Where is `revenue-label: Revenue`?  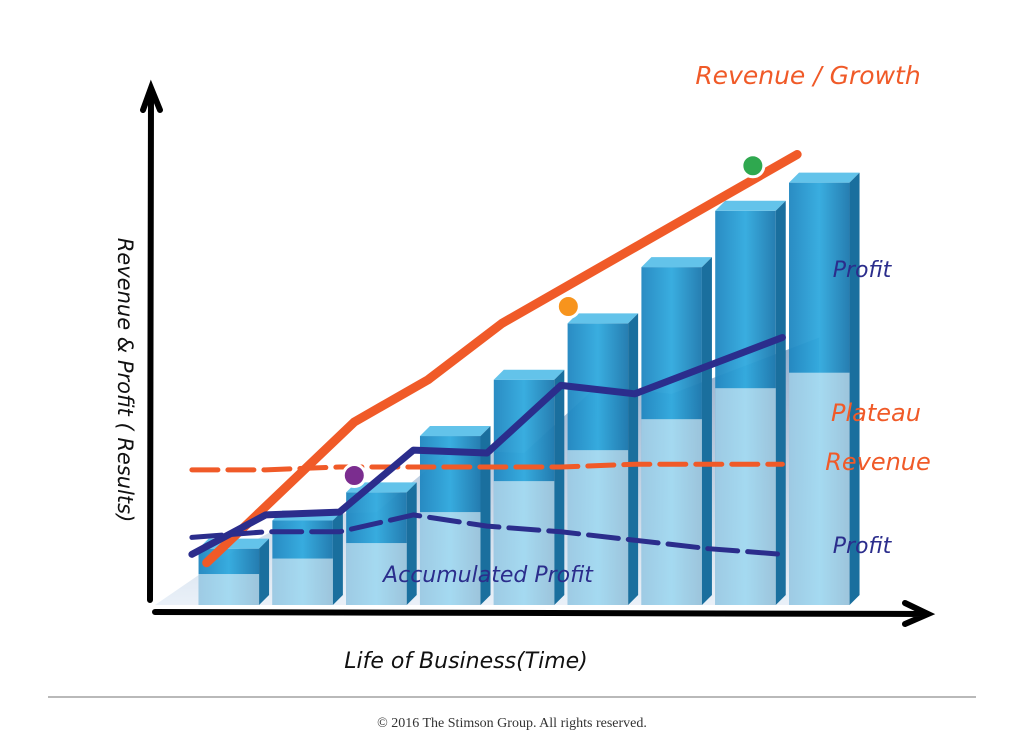 revenue-label: Revenue is located at coordinates (878, 462).